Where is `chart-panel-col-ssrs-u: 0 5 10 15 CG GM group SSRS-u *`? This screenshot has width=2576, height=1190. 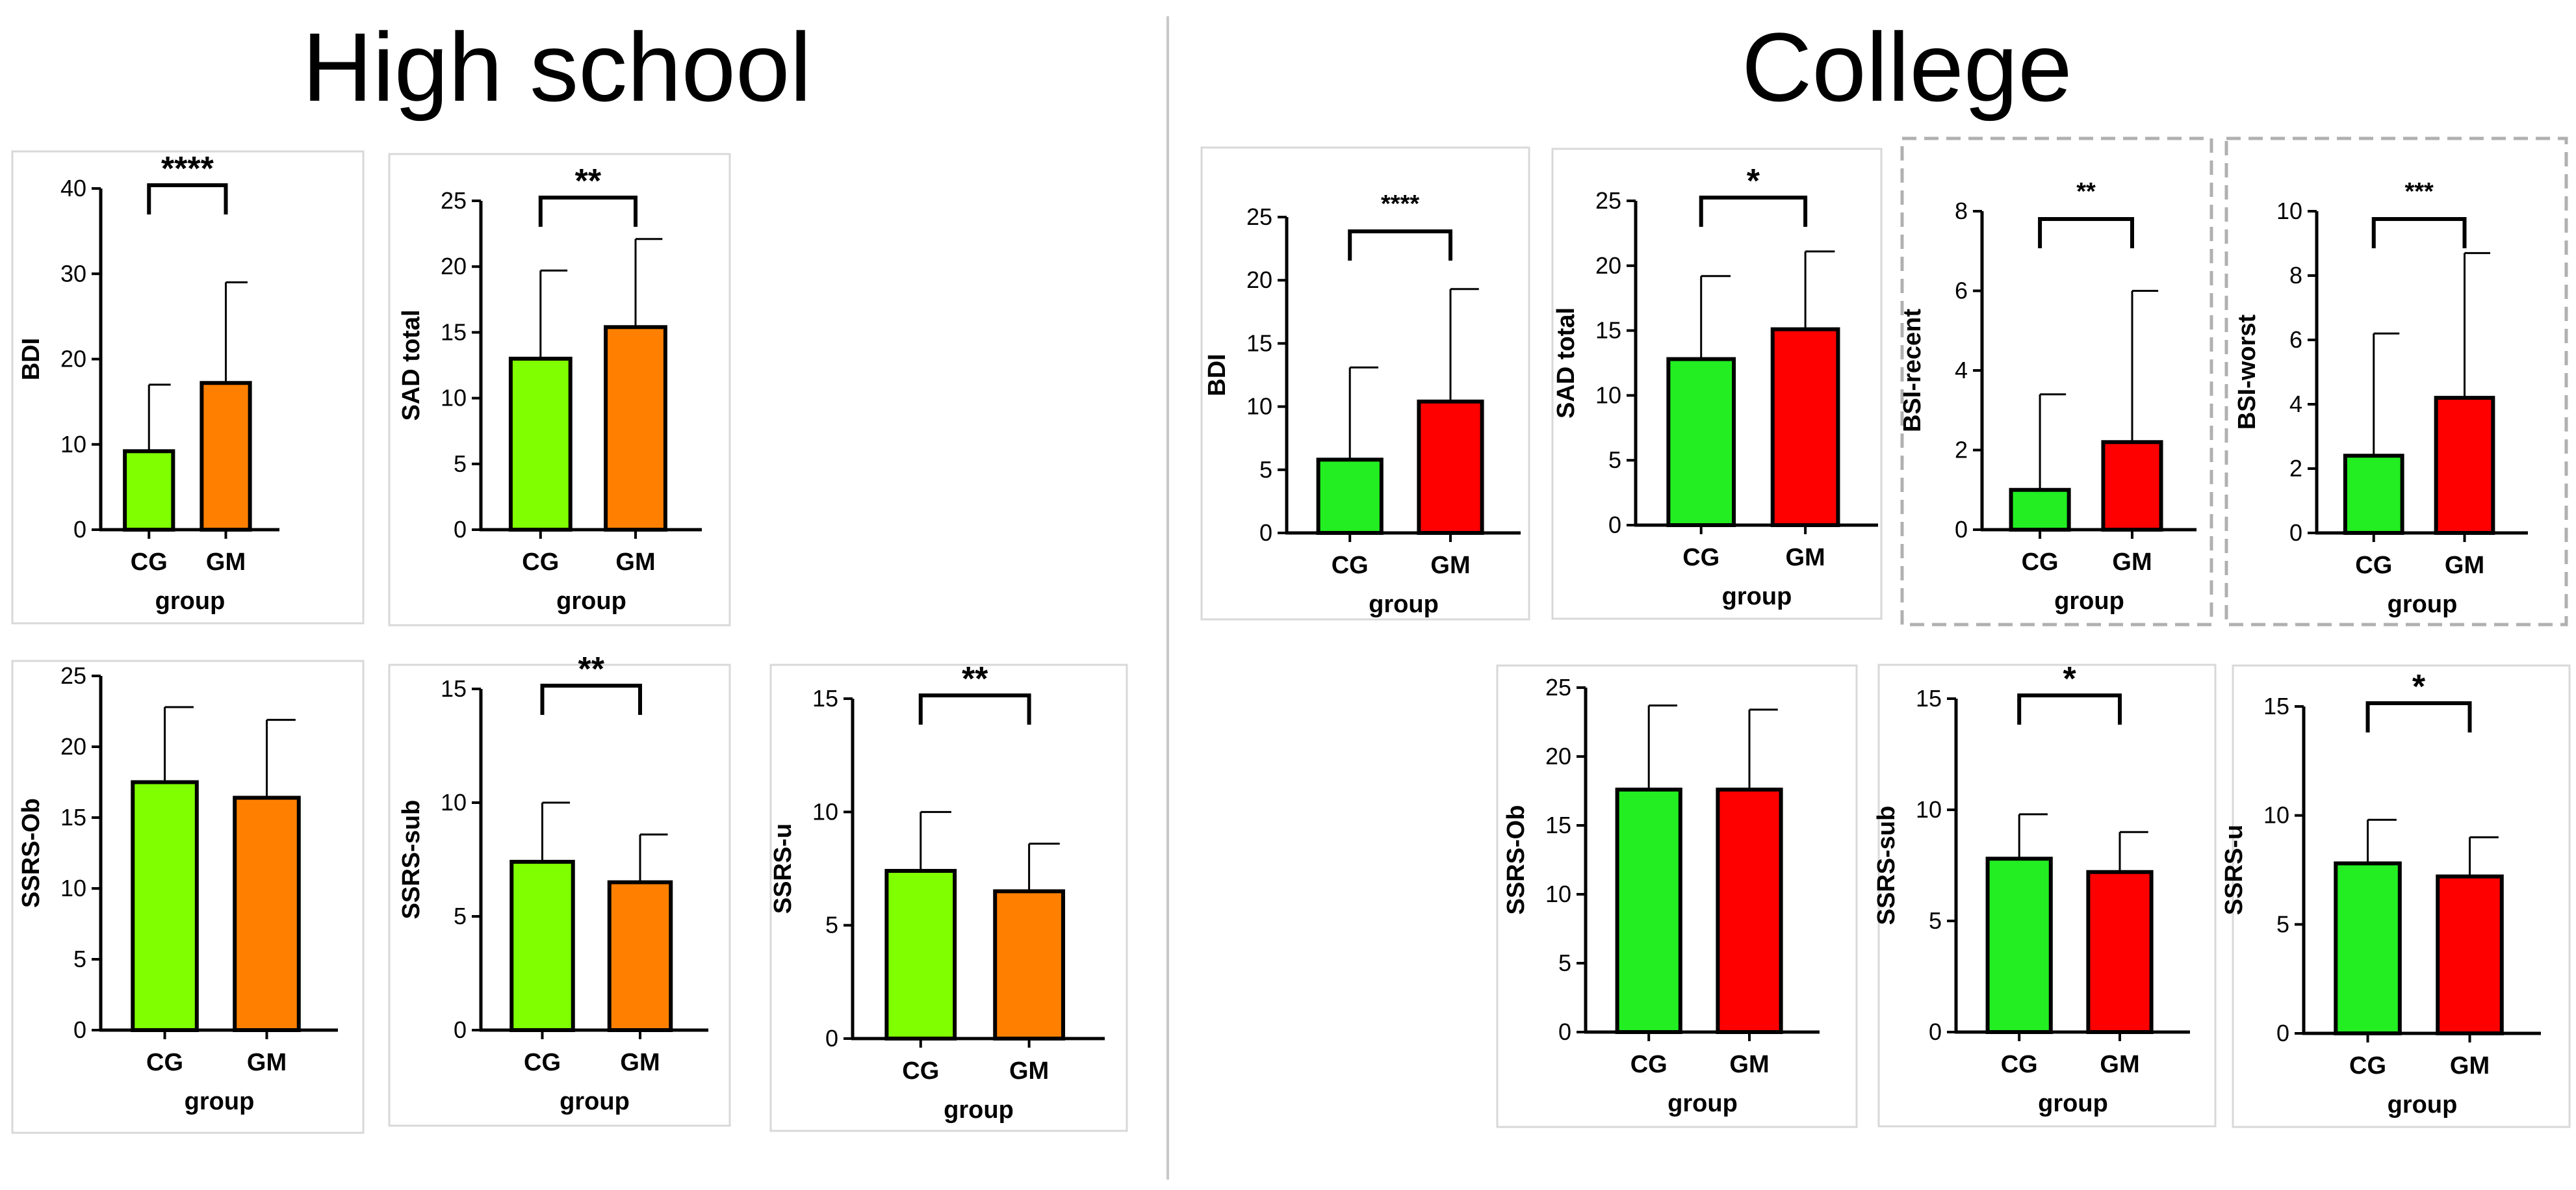
chart-panel-col-ssrs-u: 0 5 10 15 CG GM group SSRS-u * is located at coordinates (2396, 896).